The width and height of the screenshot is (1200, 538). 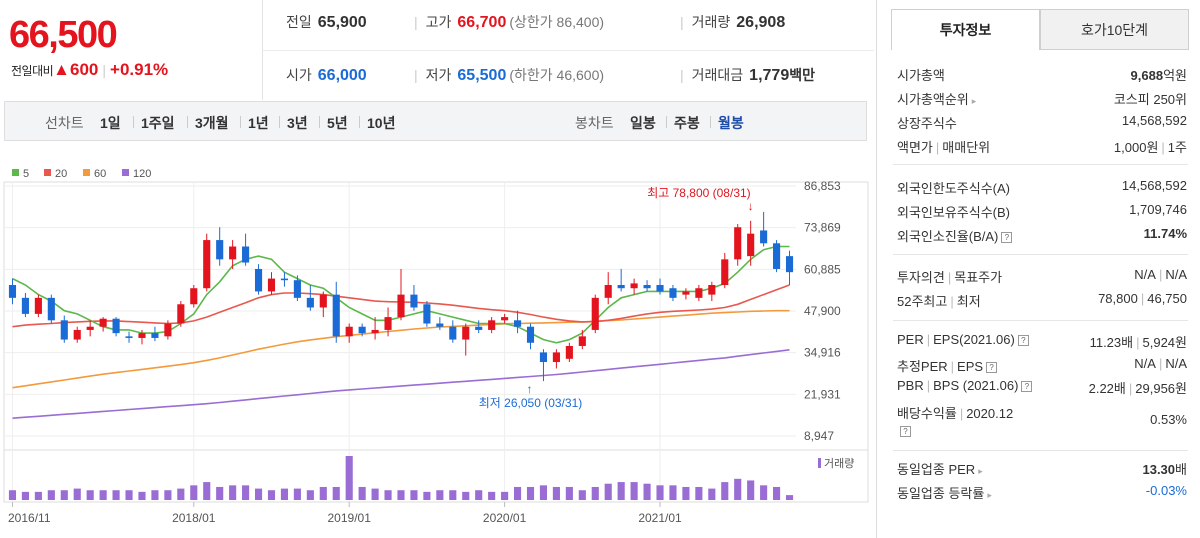 I want to click on industry-per-label: 동일업종 PER ▸, so click(x=940, y=468).